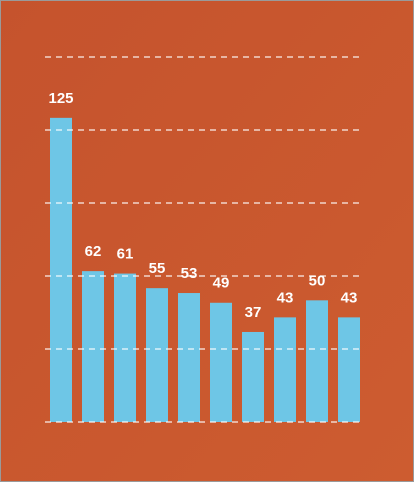 The image size is (416, 484). I want to click on data-label: 55, so click(157, 268).